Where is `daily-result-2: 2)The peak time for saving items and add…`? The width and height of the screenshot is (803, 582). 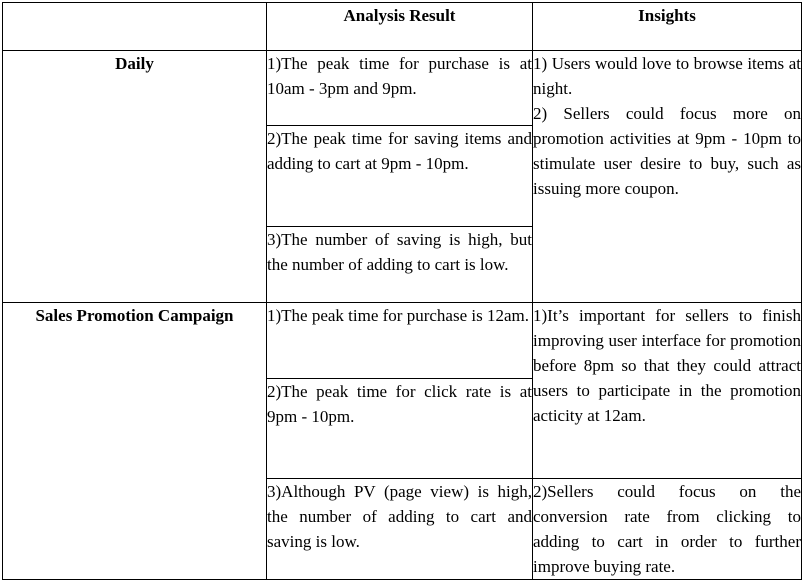 daily-result-2: 2)The peak time for saving items and add… is located at coordinates (399, 176).